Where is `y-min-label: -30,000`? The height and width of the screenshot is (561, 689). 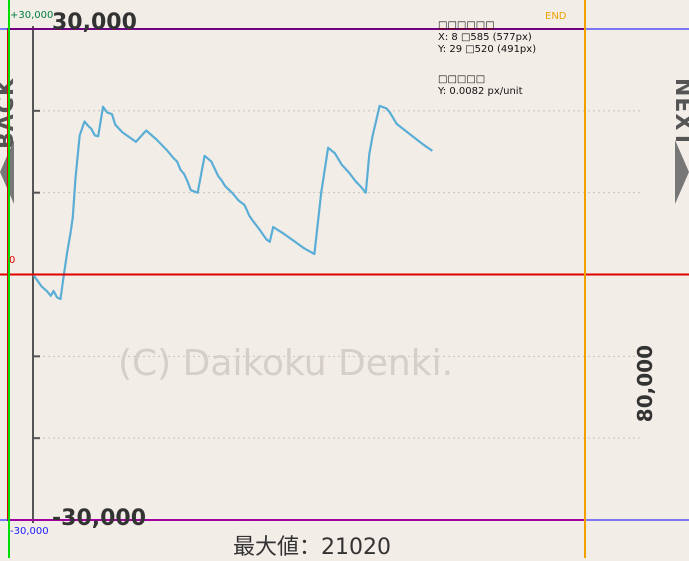
y-min-label: -30,000 is located at coordinates (99, 518).